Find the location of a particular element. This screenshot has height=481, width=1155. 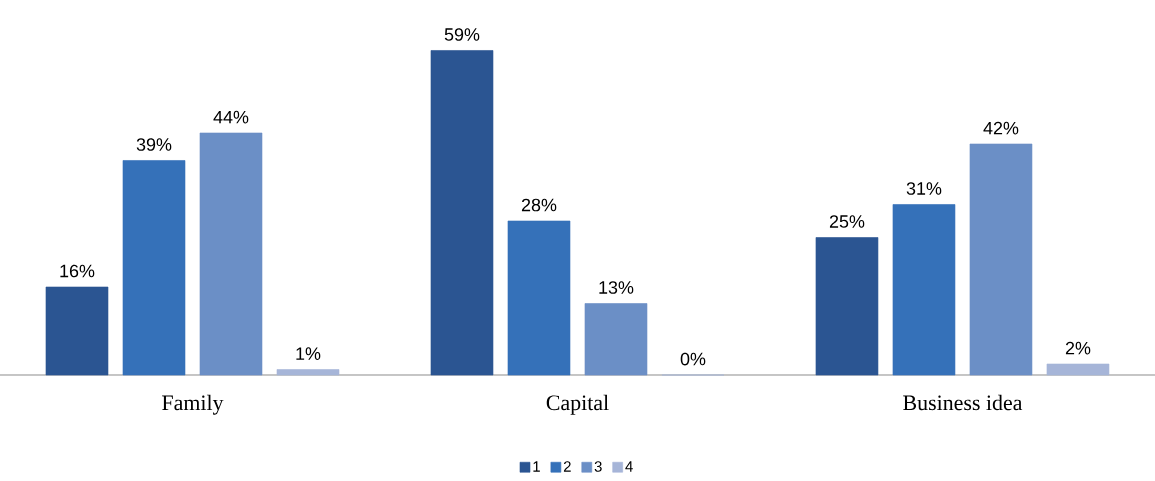

x-tick-label: Business idea is located at coordinates (963, 402).